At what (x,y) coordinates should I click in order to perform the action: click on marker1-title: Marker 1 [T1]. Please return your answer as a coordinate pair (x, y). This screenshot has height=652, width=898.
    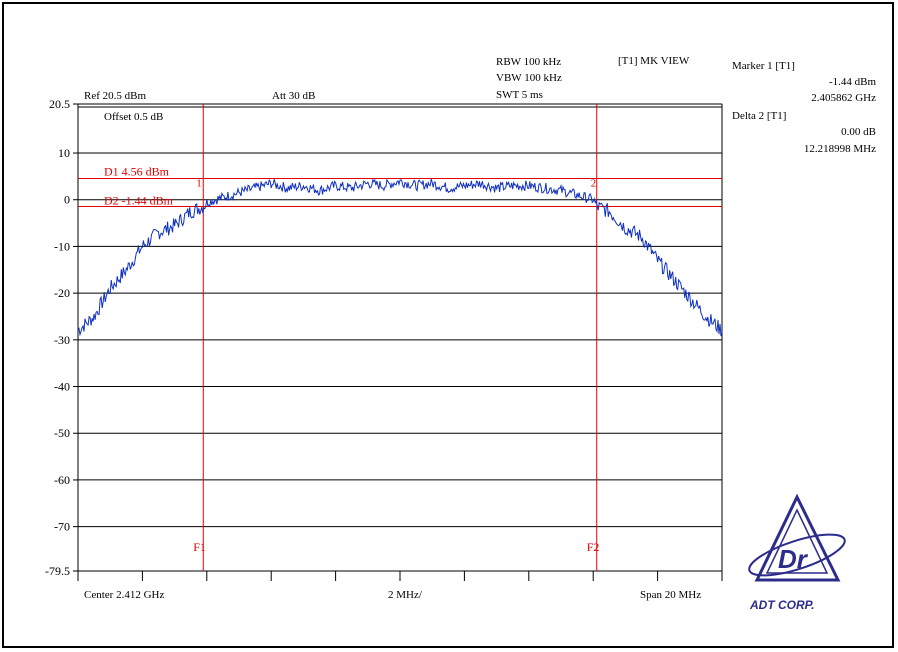
    Looking at the image, I should click on (763, 66).